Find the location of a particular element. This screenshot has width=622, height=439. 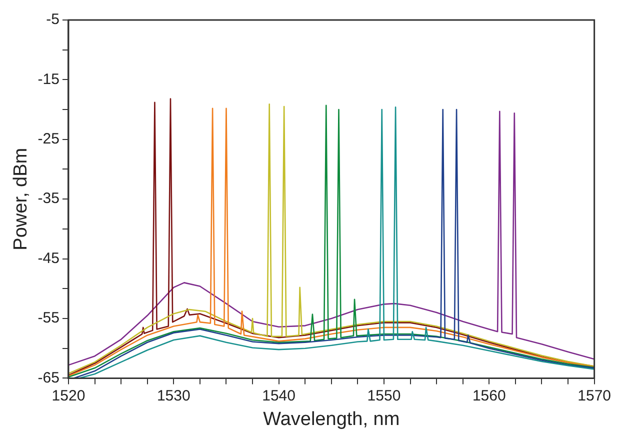

x-tick-label: 1570 is located at coordinates (595, 395).